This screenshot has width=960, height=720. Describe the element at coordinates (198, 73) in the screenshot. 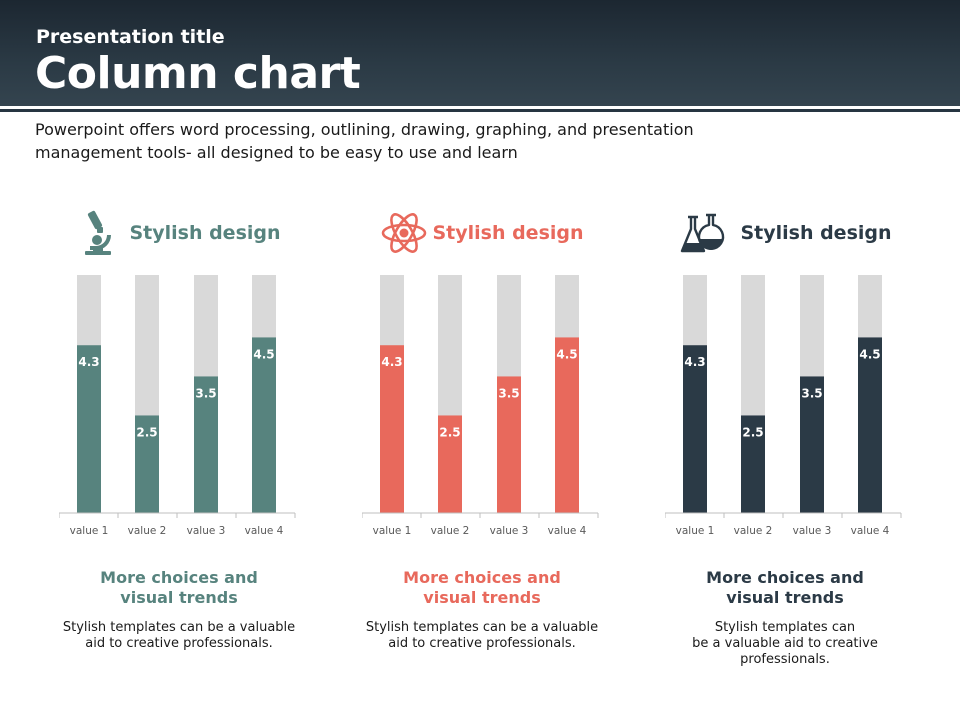

I see `page-title: Column chart` at that location.